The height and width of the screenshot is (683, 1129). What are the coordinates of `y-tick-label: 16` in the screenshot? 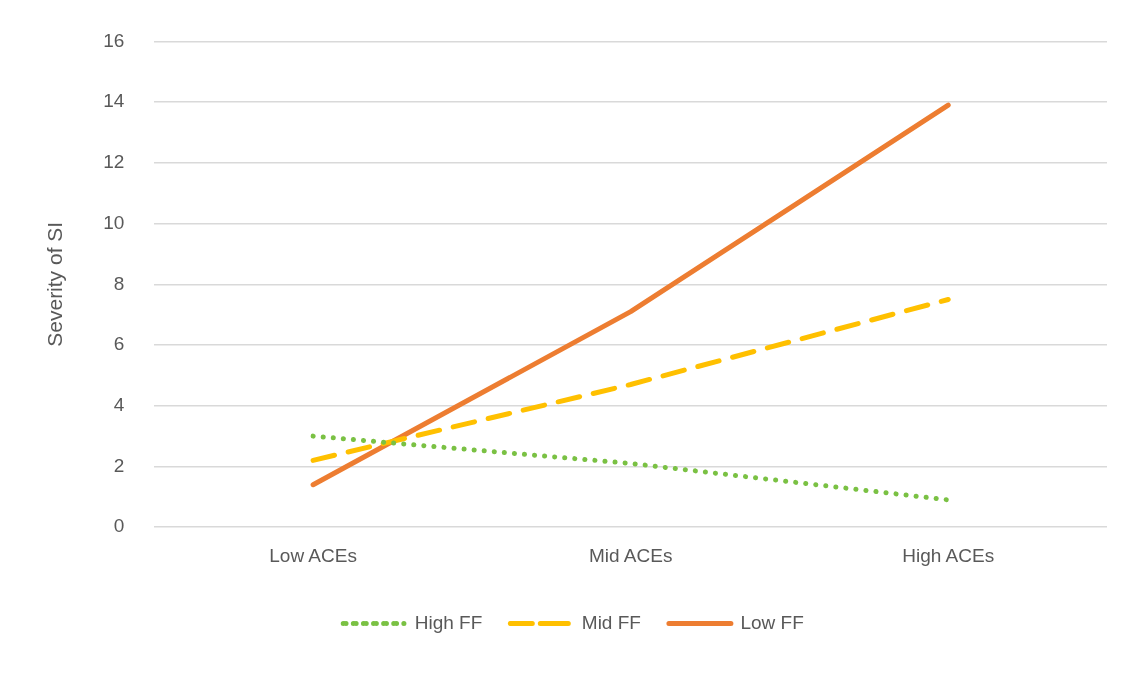 It's located at (114, 40).